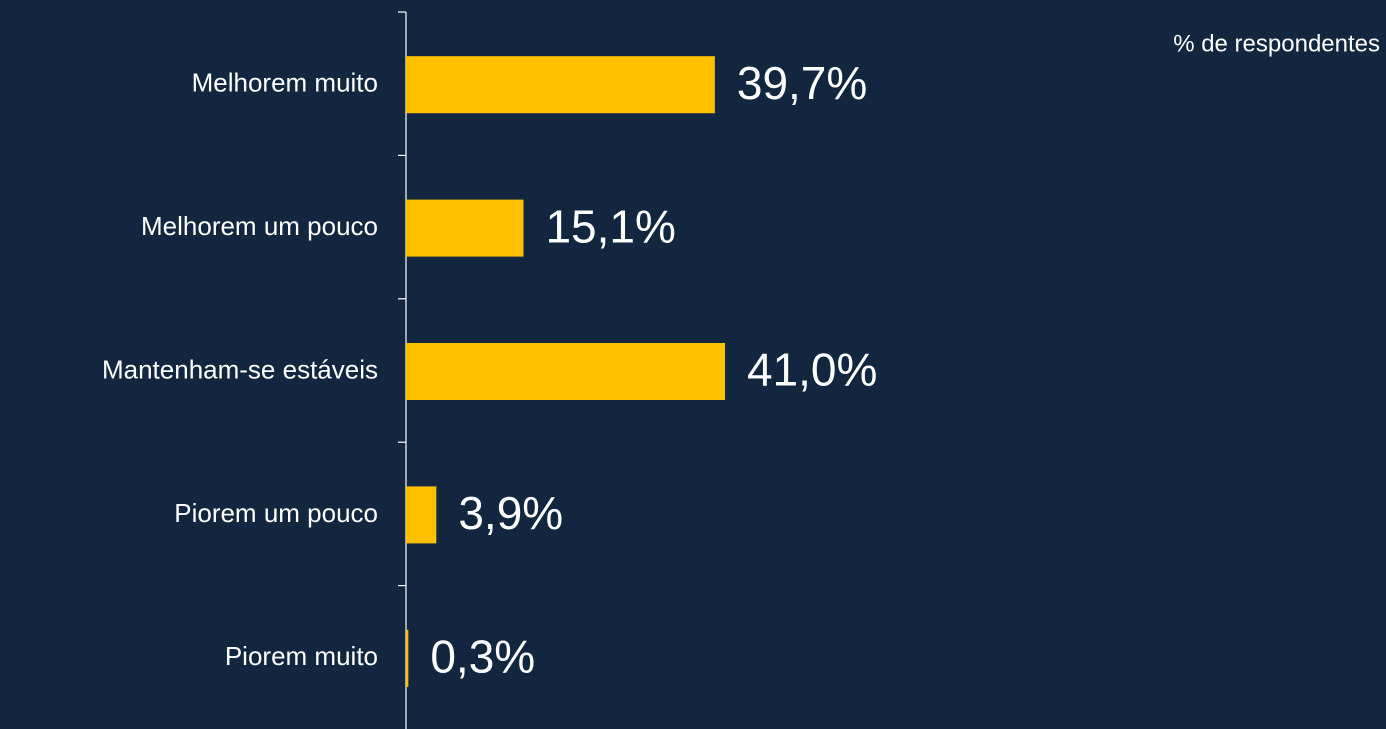 Image resolution: width=1386 pixels, height=729 pixels. I want to click on value-label: 3,9%, so click(510, 513).